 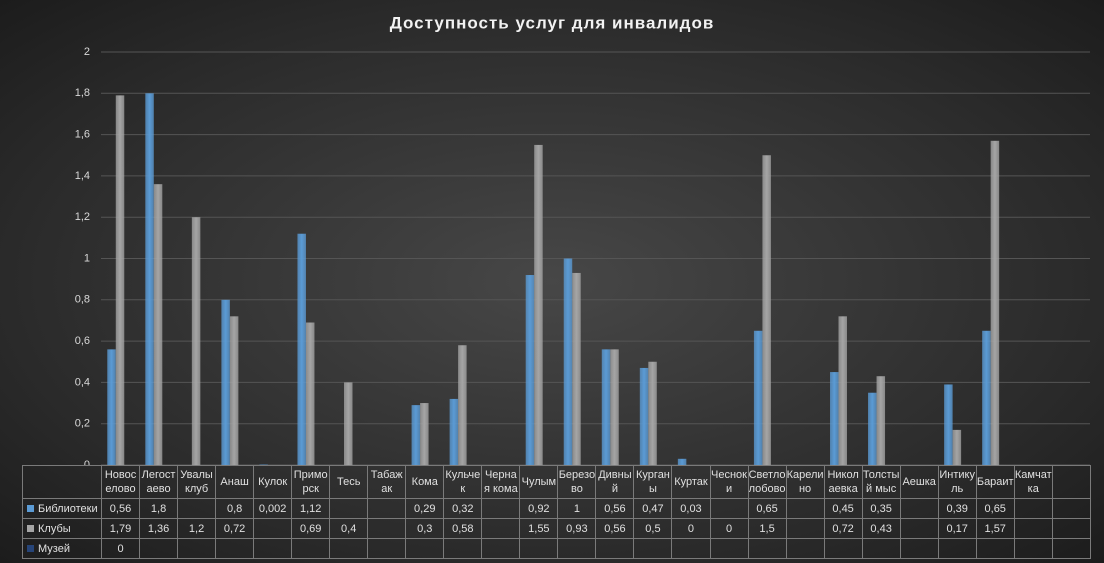 I want to click on table-cell-text: 0,4, so click(x=349, y=528).